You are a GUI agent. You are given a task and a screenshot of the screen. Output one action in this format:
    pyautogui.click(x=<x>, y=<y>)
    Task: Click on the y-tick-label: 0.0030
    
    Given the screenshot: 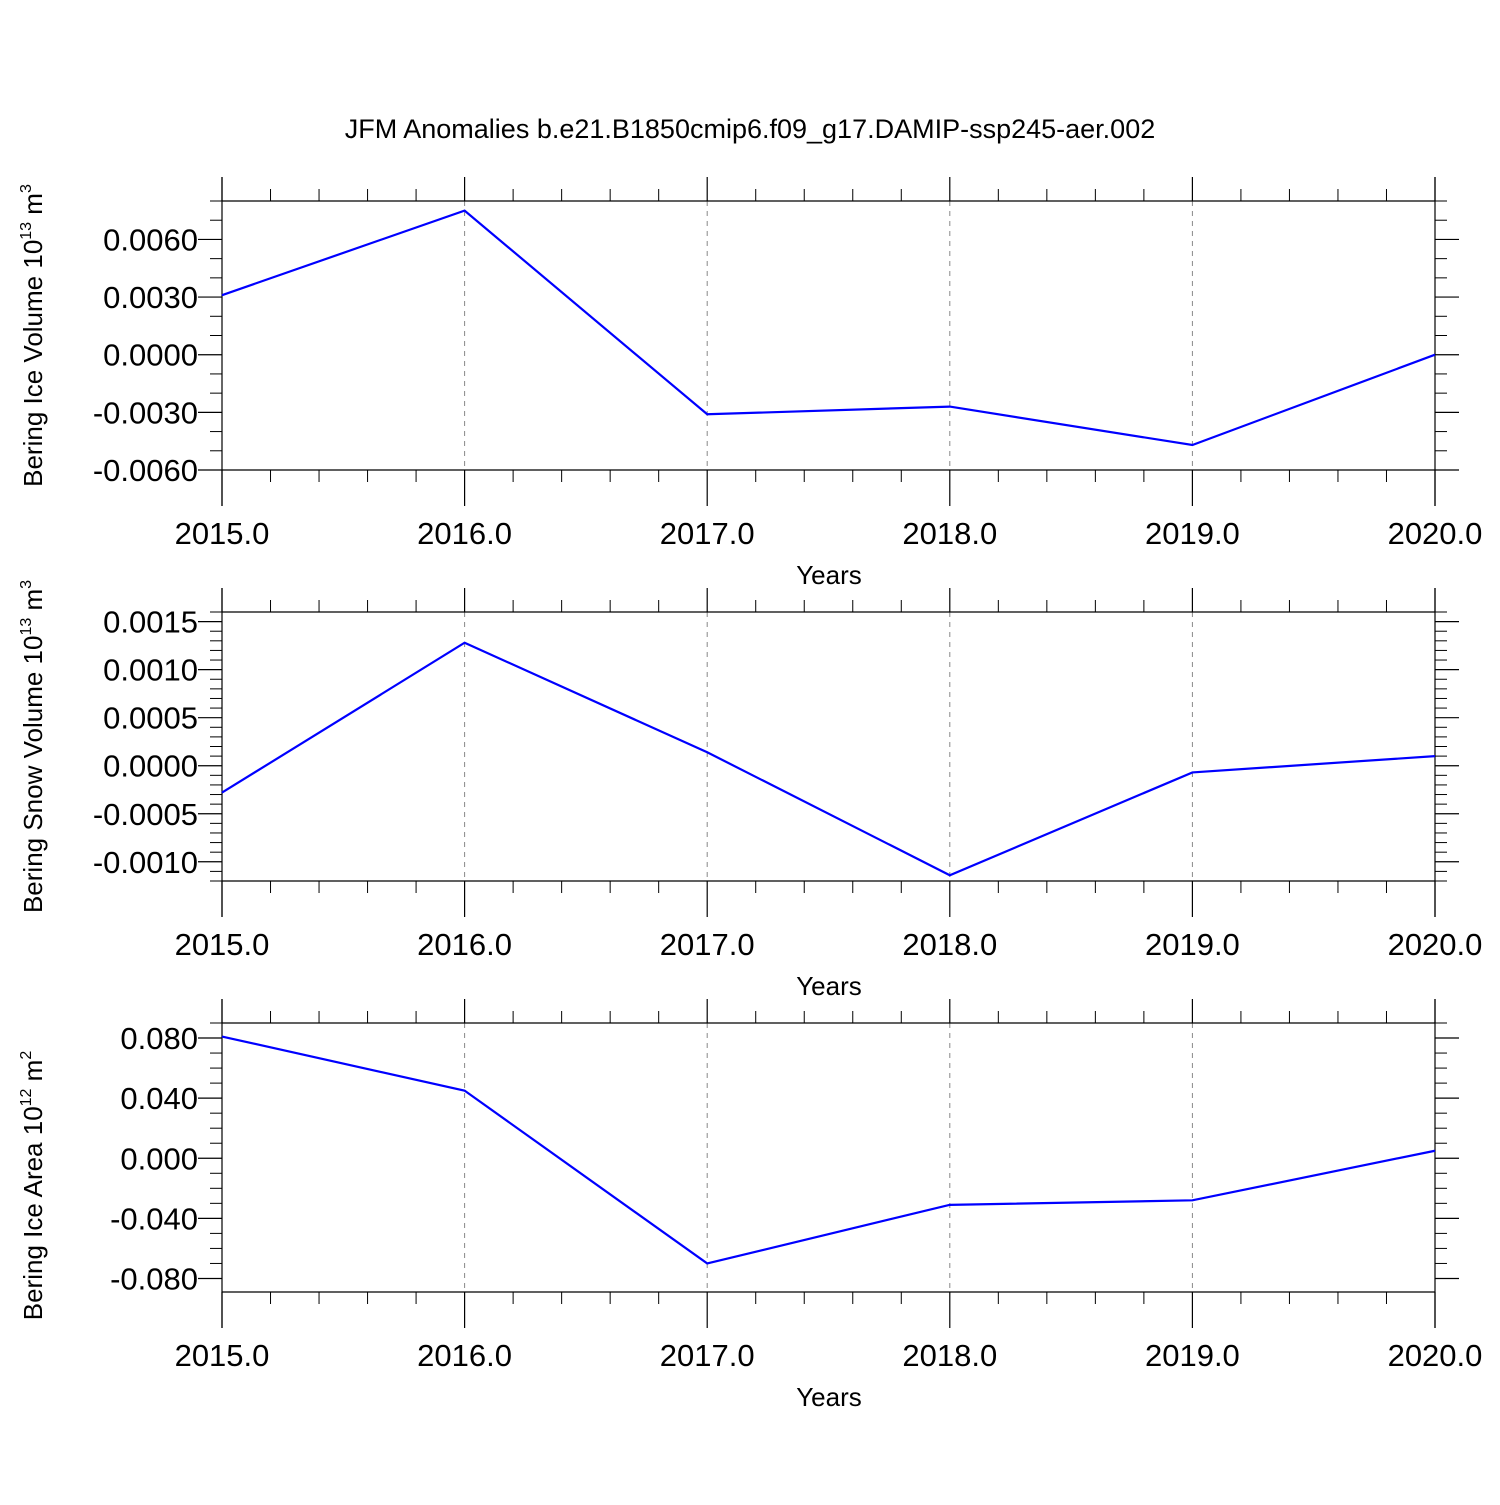 What is the action you would take?
    pyautogui.click(x=150, y=297)
    